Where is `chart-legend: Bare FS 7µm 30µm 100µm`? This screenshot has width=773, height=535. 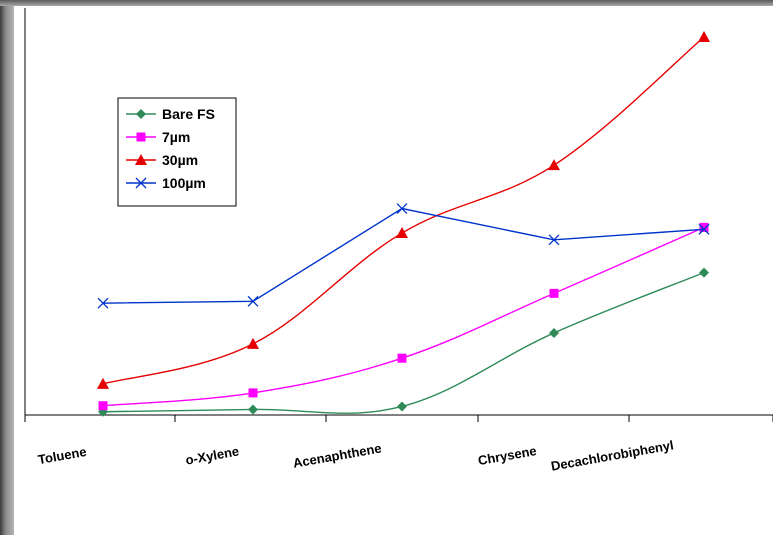
chart-legend: Bare FS 7µm 30µm 100µm is located at coordinates (177, 152).